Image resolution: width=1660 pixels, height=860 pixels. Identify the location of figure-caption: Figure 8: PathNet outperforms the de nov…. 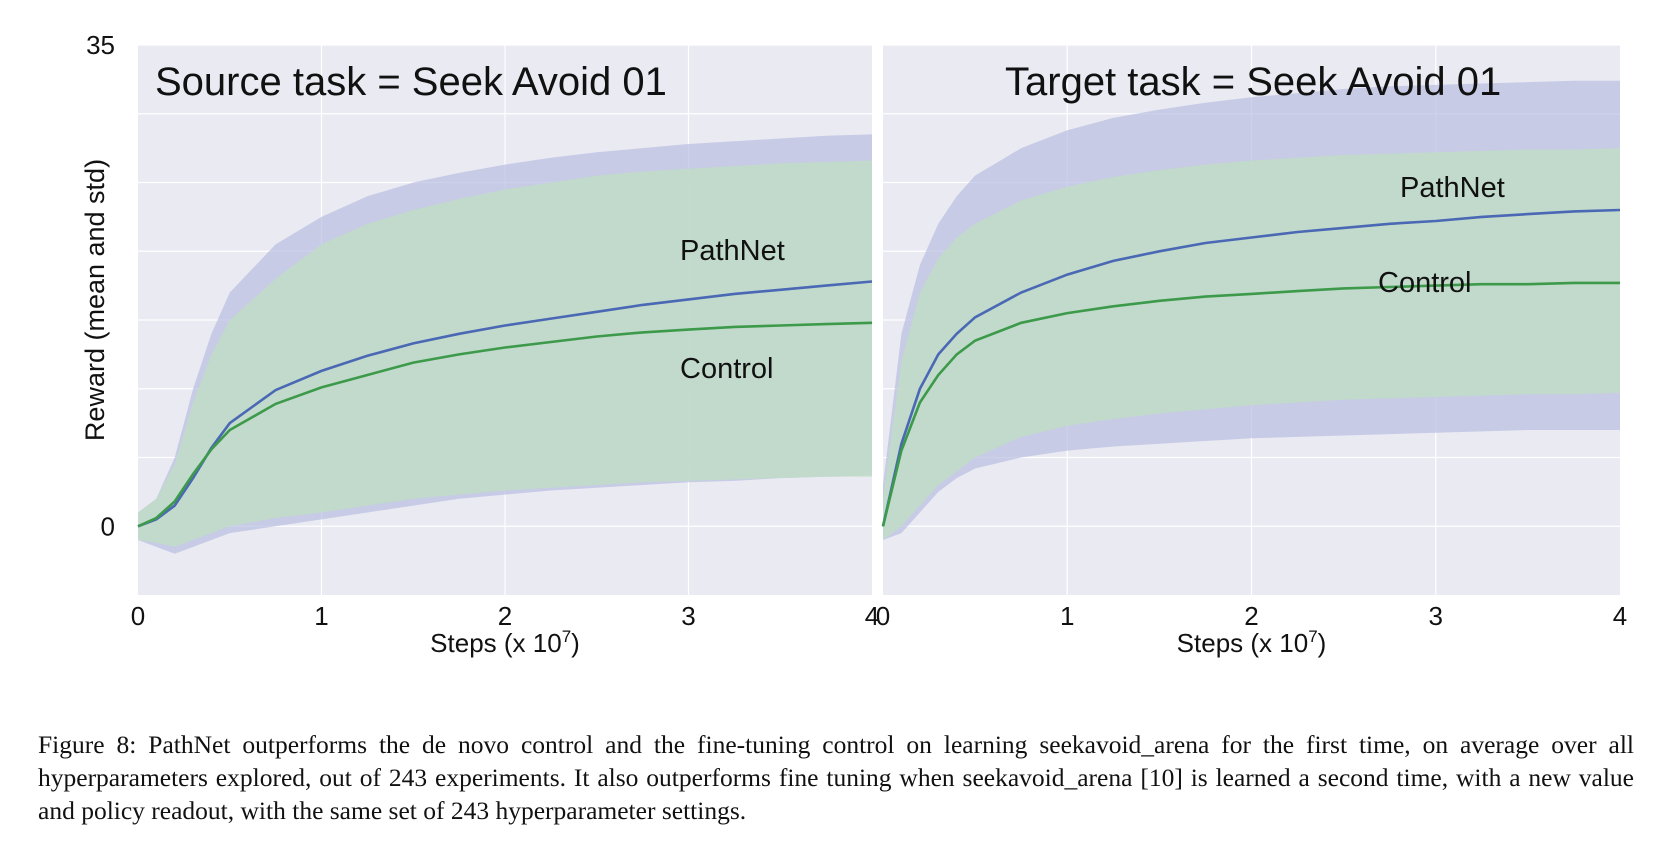
(836, 777).